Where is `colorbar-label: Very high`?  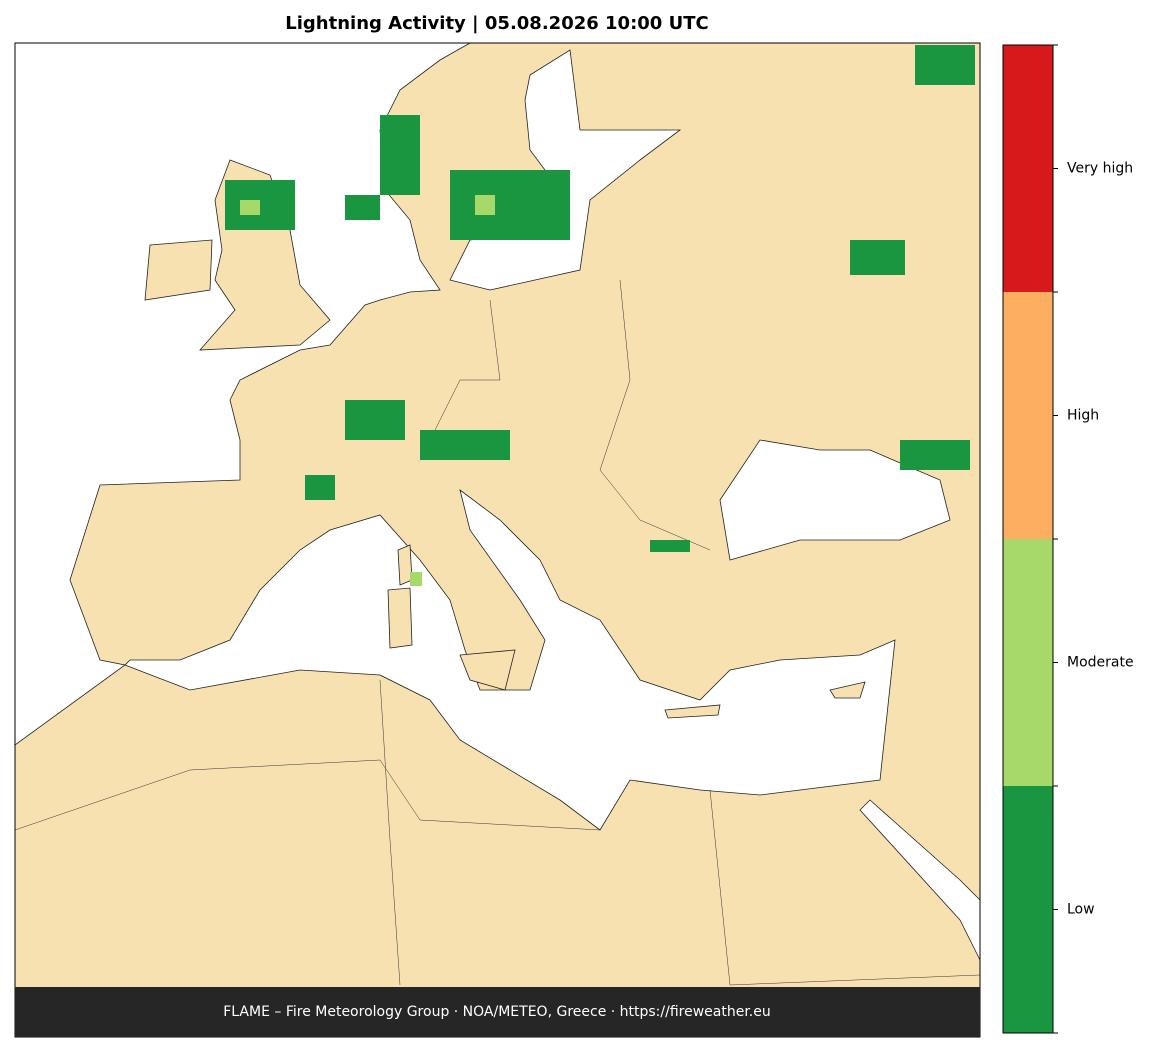 colorbar-label: Very high is located at coordinates (1100, 169).